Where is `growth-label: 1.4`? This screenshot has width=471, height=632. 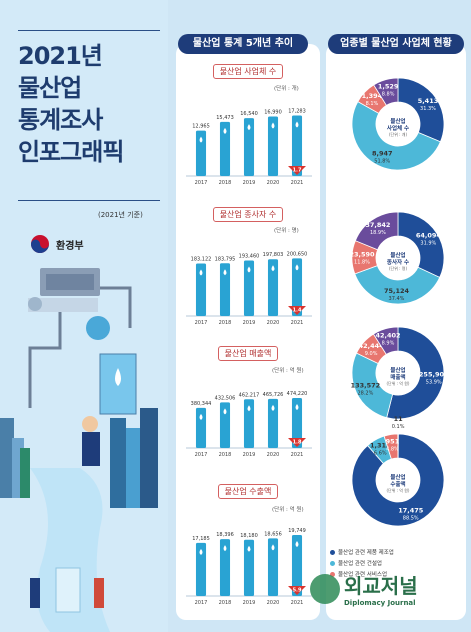 growth-label: 1.4 is located at coordinates (297, 311).